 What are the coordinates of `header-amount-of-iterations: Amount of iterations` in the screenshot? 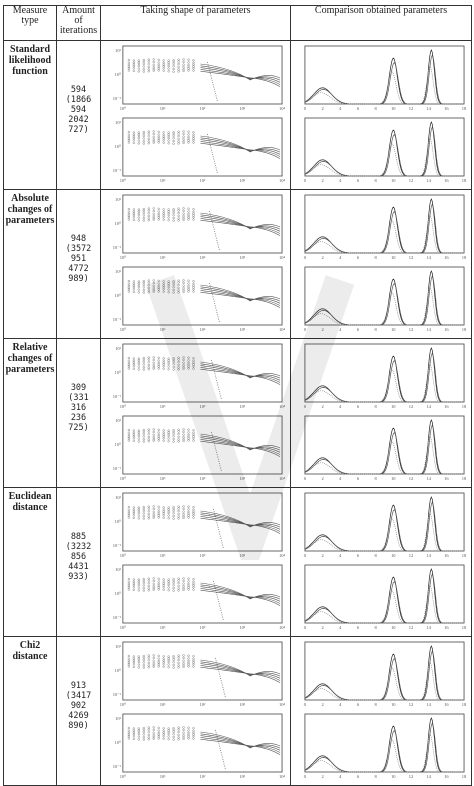 It's located at (78, 23).